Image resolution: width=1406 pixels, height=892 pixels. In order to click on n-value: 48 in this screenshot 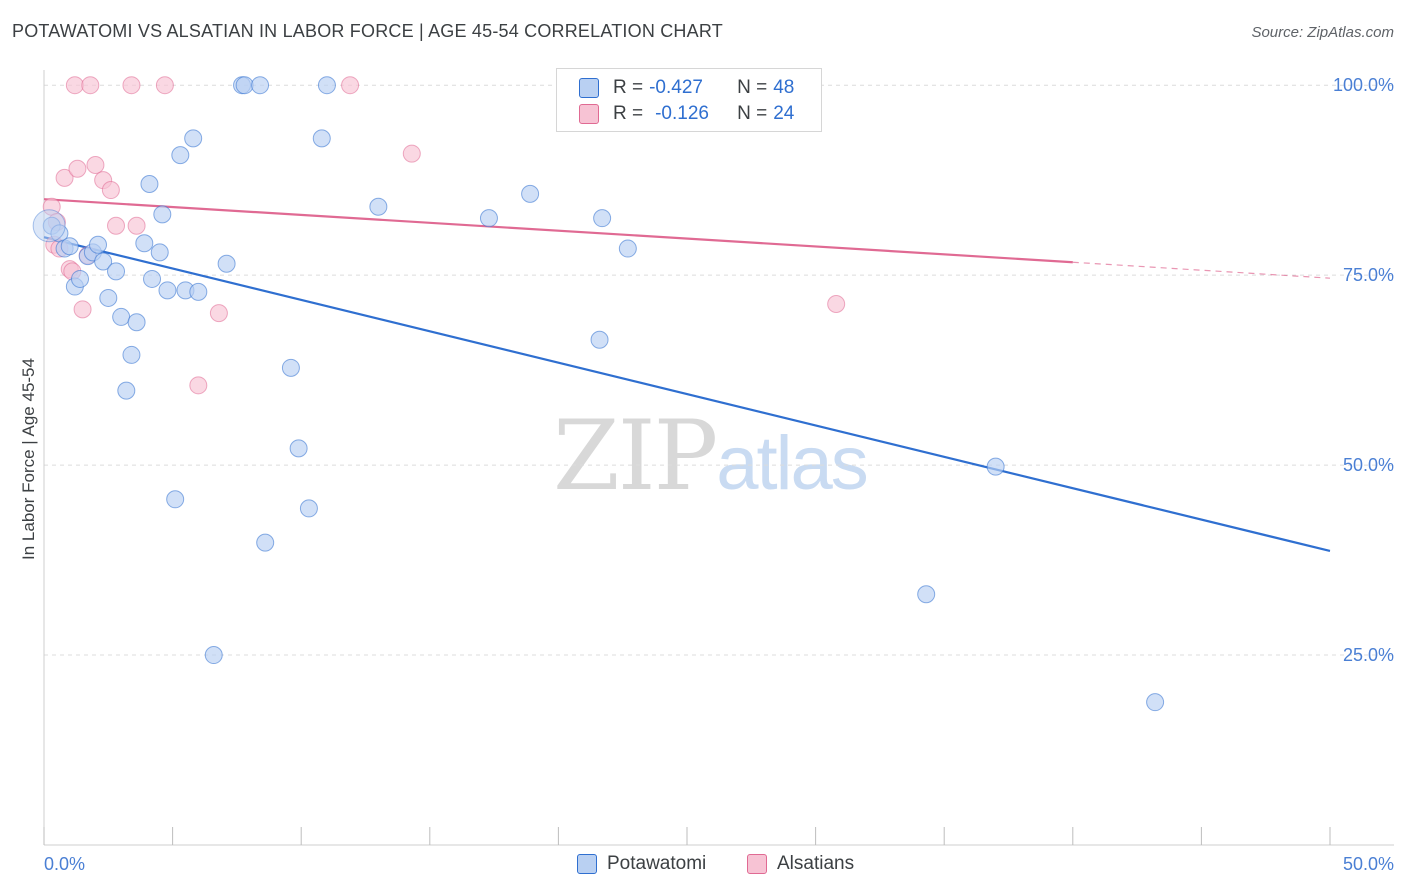, I will do `click(784, 87)`.